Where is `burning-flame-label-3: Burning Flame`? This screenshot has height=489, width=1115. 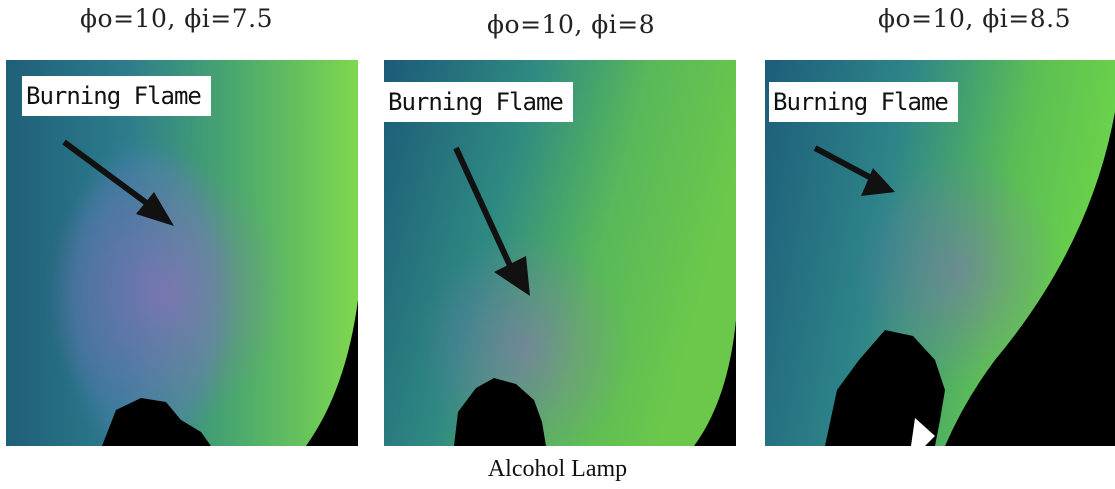 burning-flame-label-3: Burning Flame is located at coordinates (863, 102).